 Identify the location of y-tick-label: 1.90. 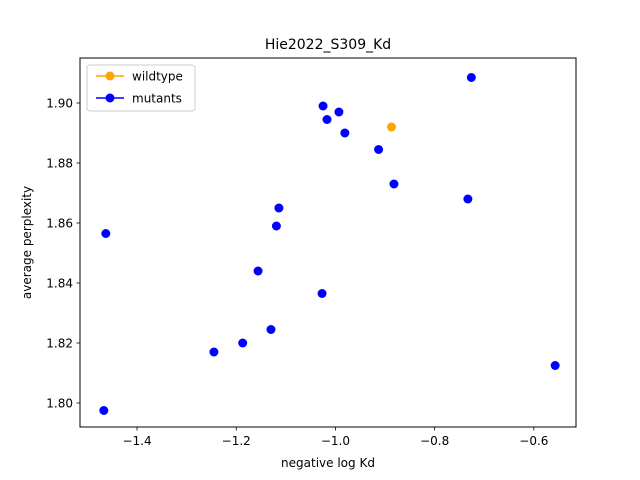
(59, 104).